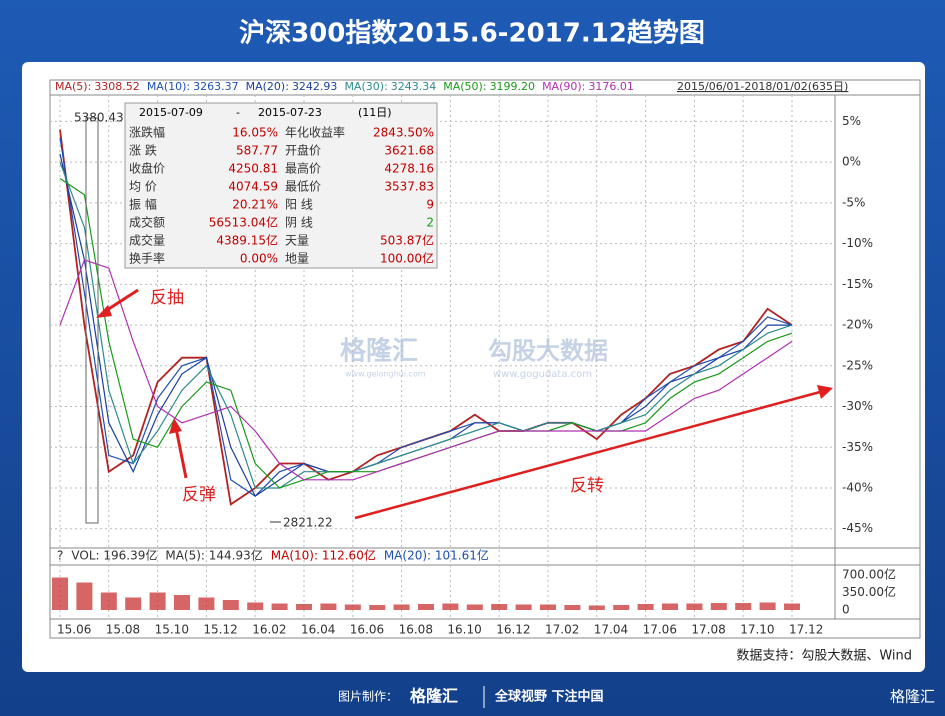 This screenshot has height=716, width=945. Describe the element at coordinates (117, 86) in the screenshot. I see `legend-value: 3308.52` at that location.